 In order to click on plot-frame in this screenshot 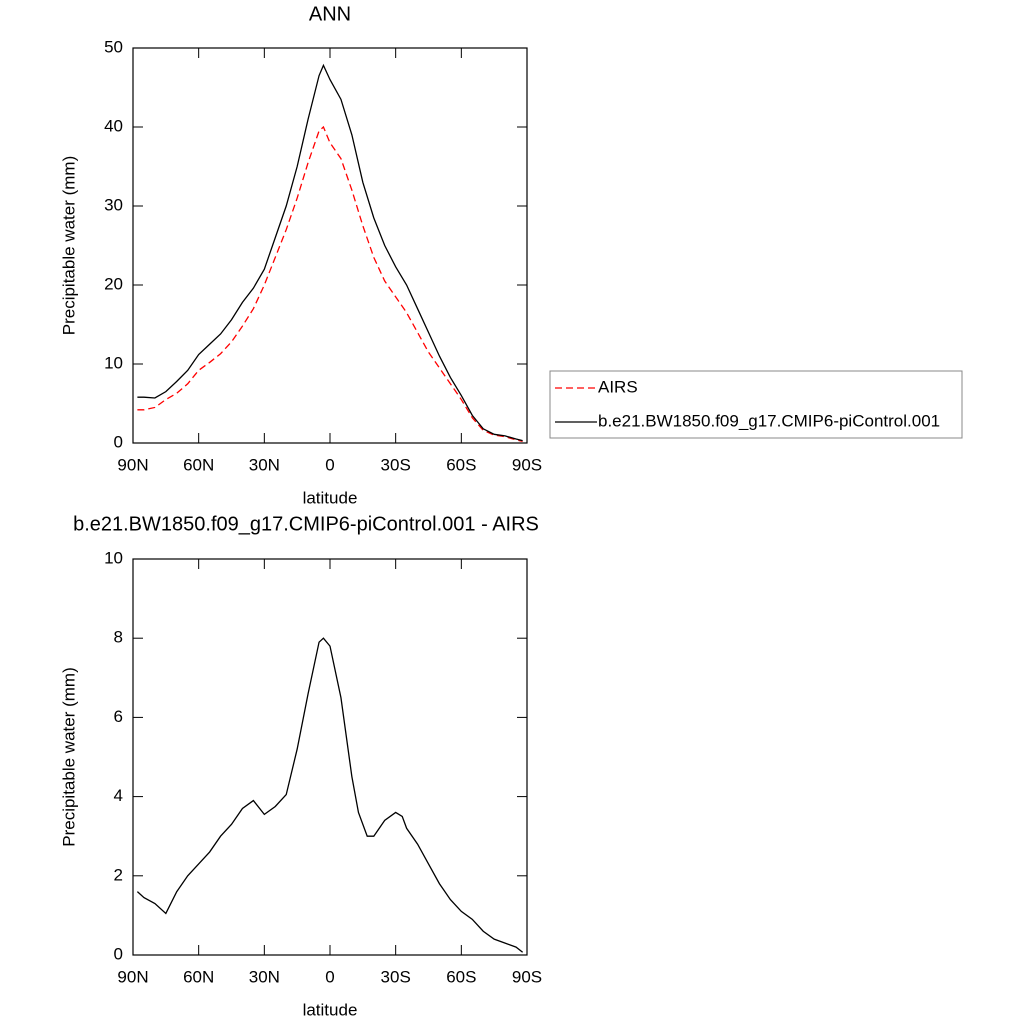, I will do `click(330, 245)`.